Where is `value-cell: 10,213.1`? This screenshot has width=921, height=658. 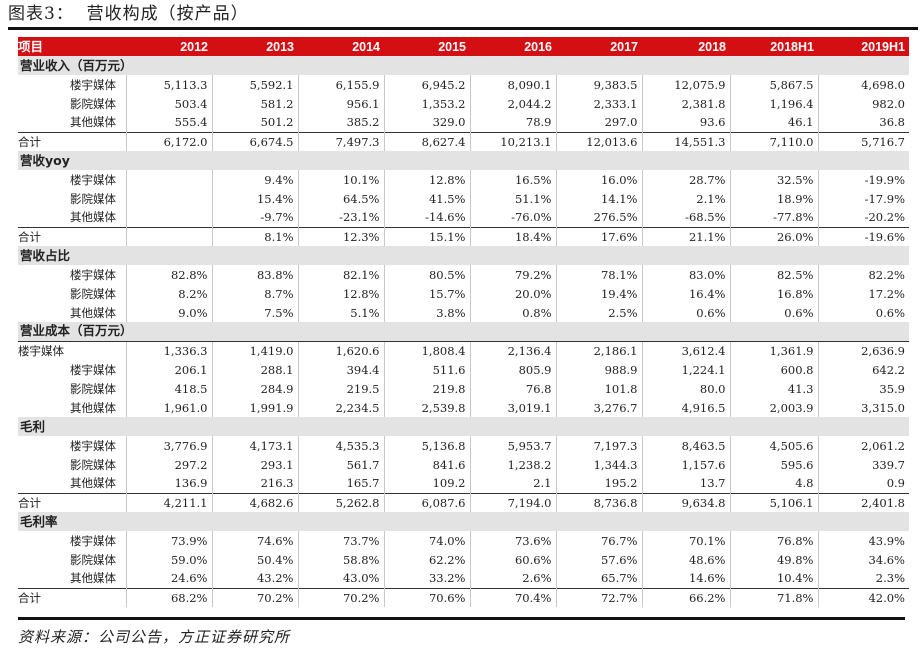
value-cell: 10,213.1 is located at coordinates (512, 141).